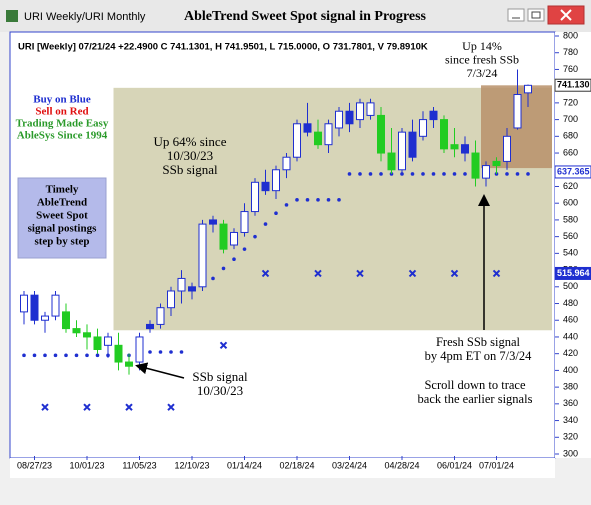 This screenshot has height=505, width=591. Describe the element at coordinates (573, 171) in the screenshot. I see `price-tag-label: 637.365` at that location.